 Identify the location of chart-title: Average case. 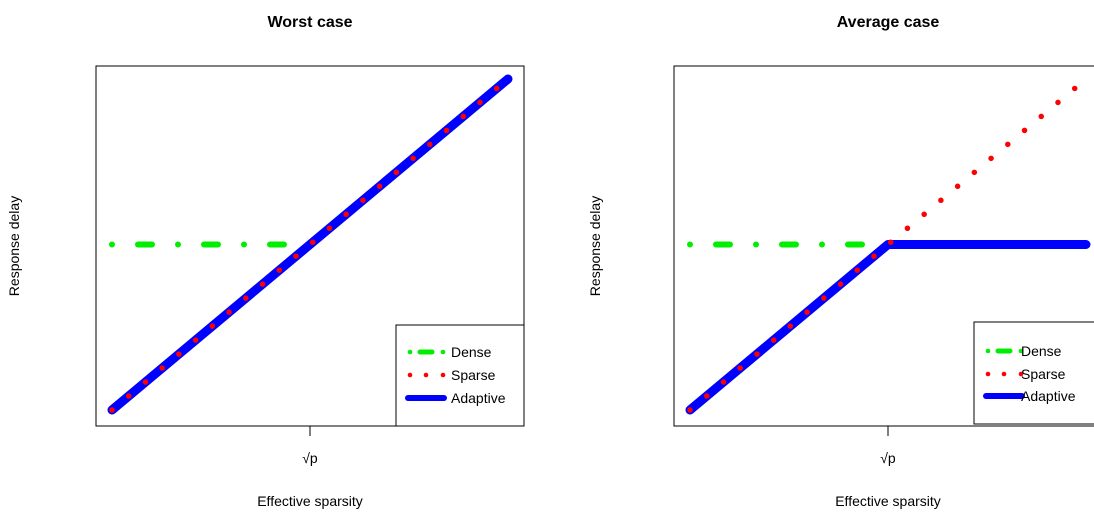
(888, 22).